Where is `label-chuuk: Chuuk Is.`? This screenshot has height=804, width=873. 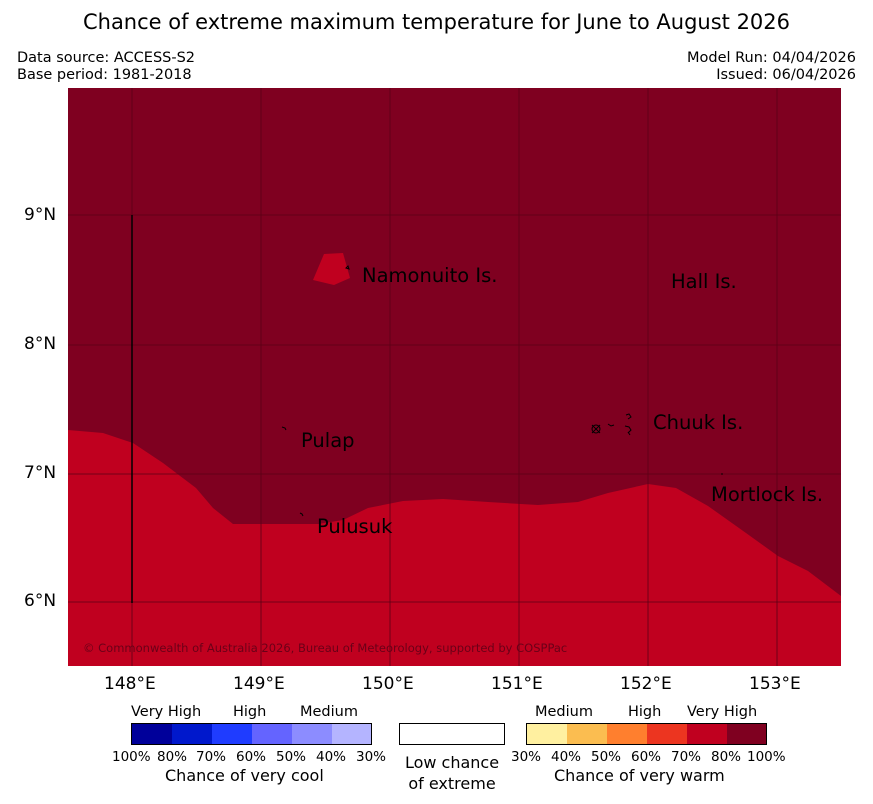 label-chuuk: Chuuk Is. is located at coordinates (698, 422).